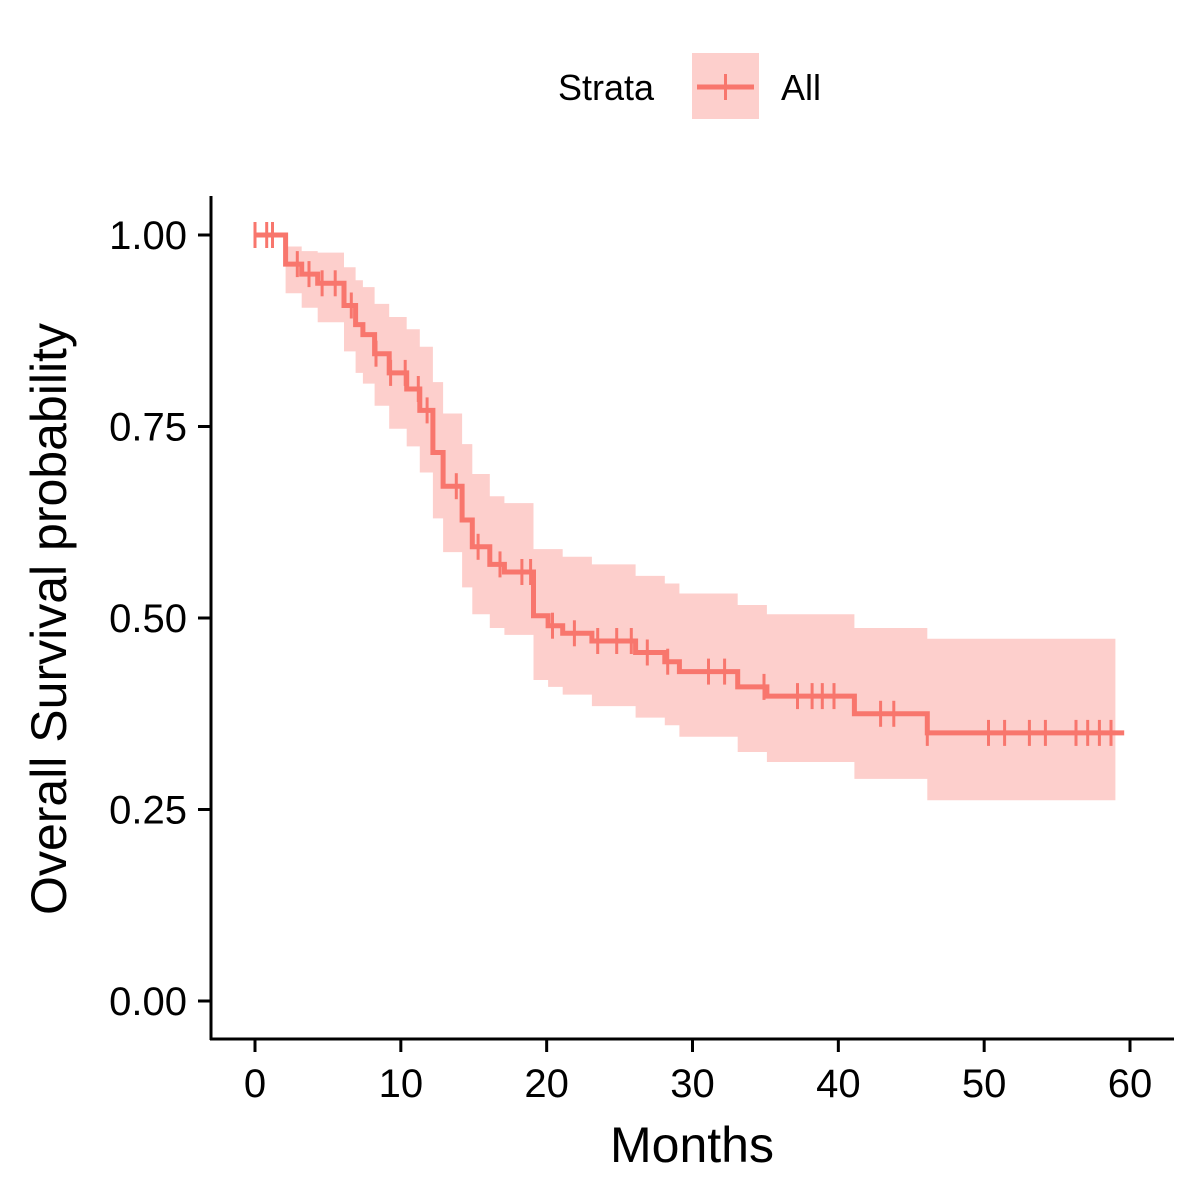 This screenshot has width=1200, height=1200. Describe the element at coordinates (148, 236) in the screenshot. I see `y-tick-label: 1.00` at that location.